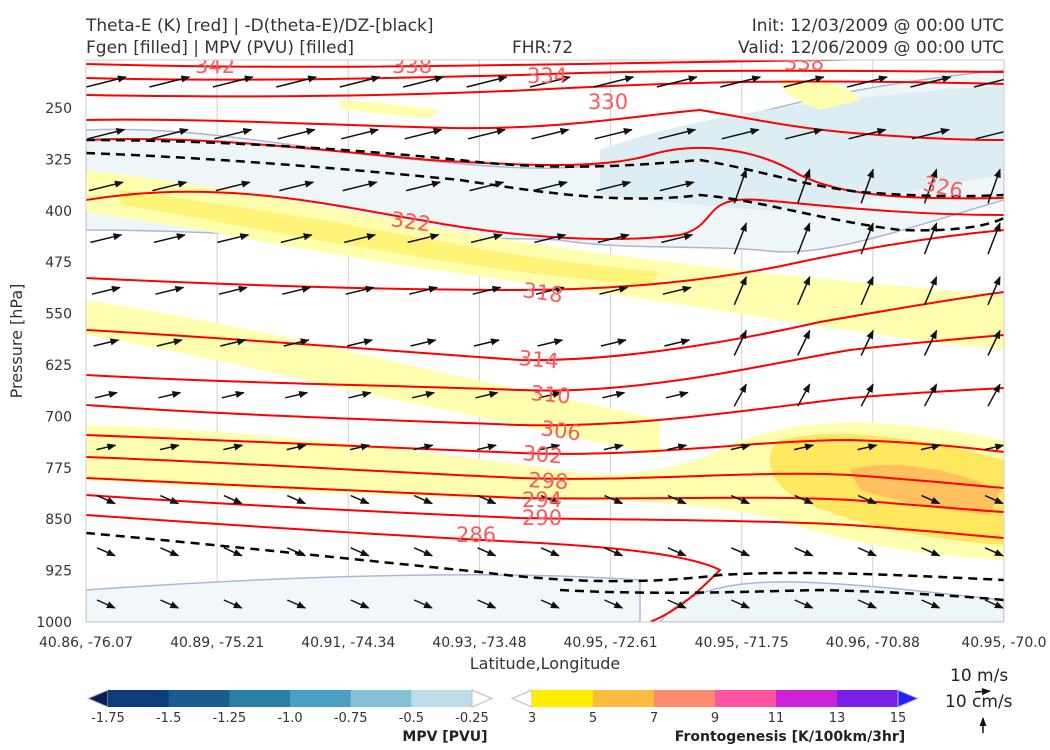  What do you see at coordinates (543, 454) in the screenshot?
I see `contour-label-302: 302` at bounding box center [543, 454].